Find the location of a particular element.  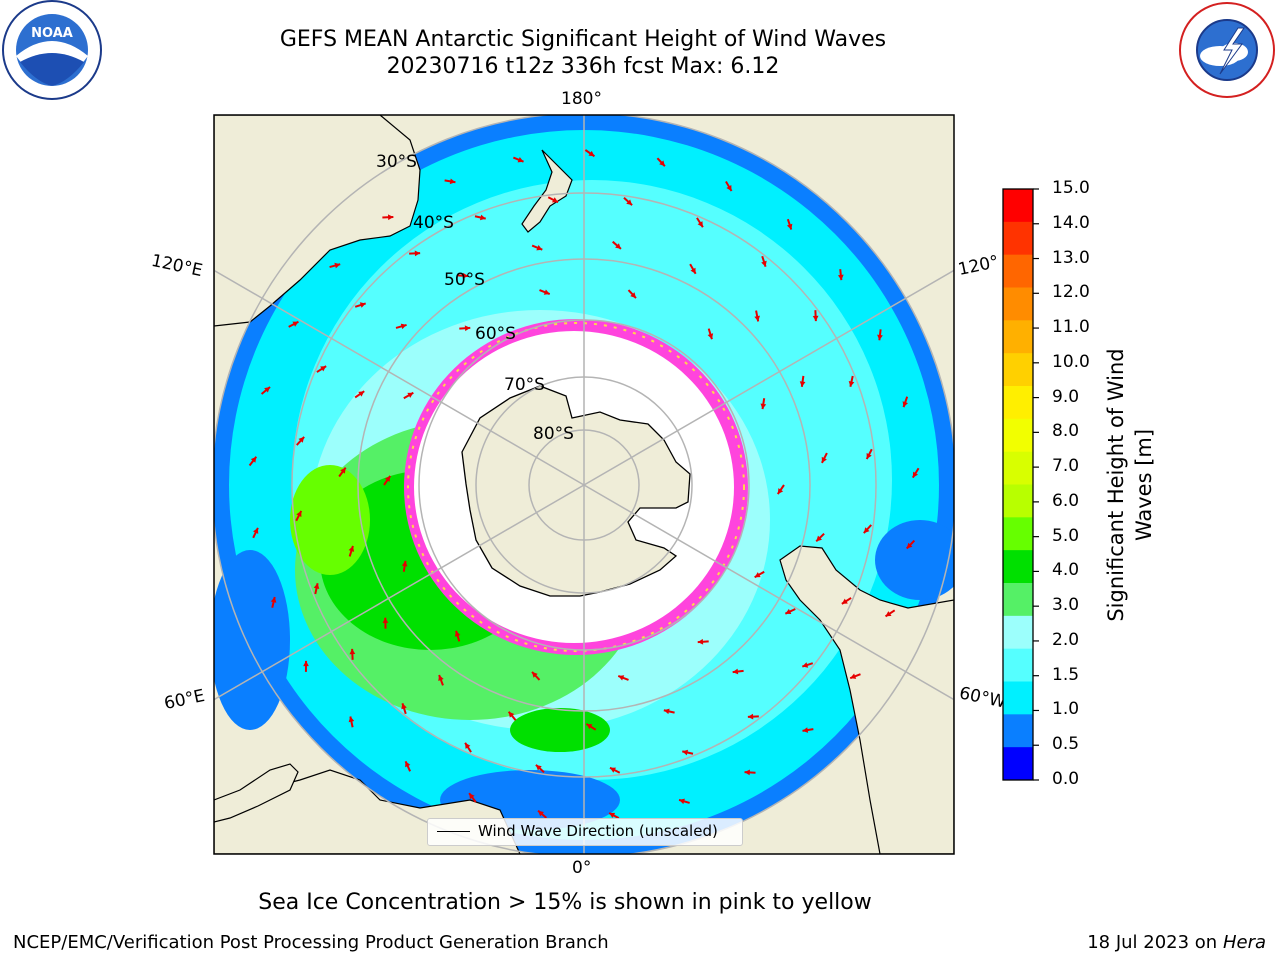

colorbar-tick-label: 14.0 is located at coordinates (1071, 222).